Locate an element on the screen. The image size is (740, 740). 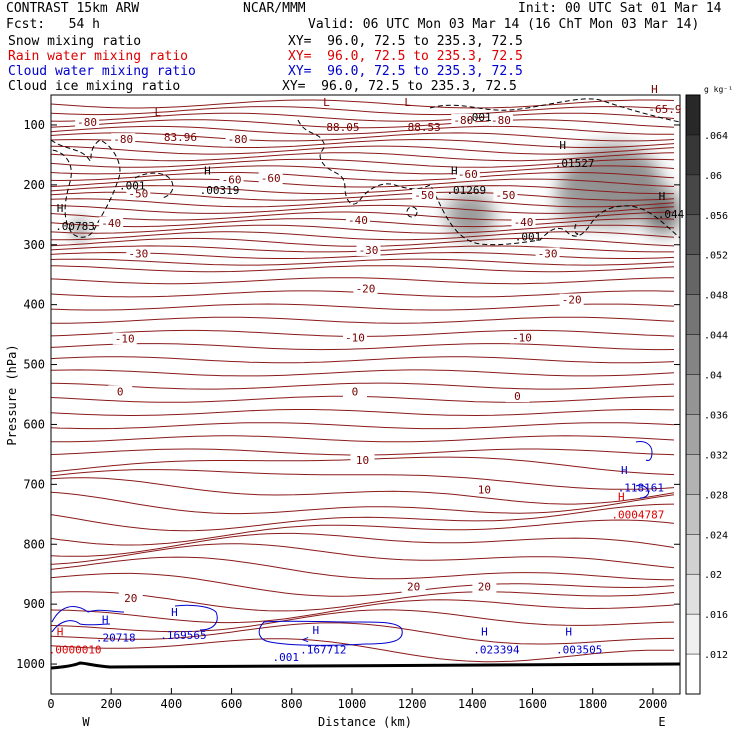
extremum-label: .20718 is located at coordinates (116, 637).